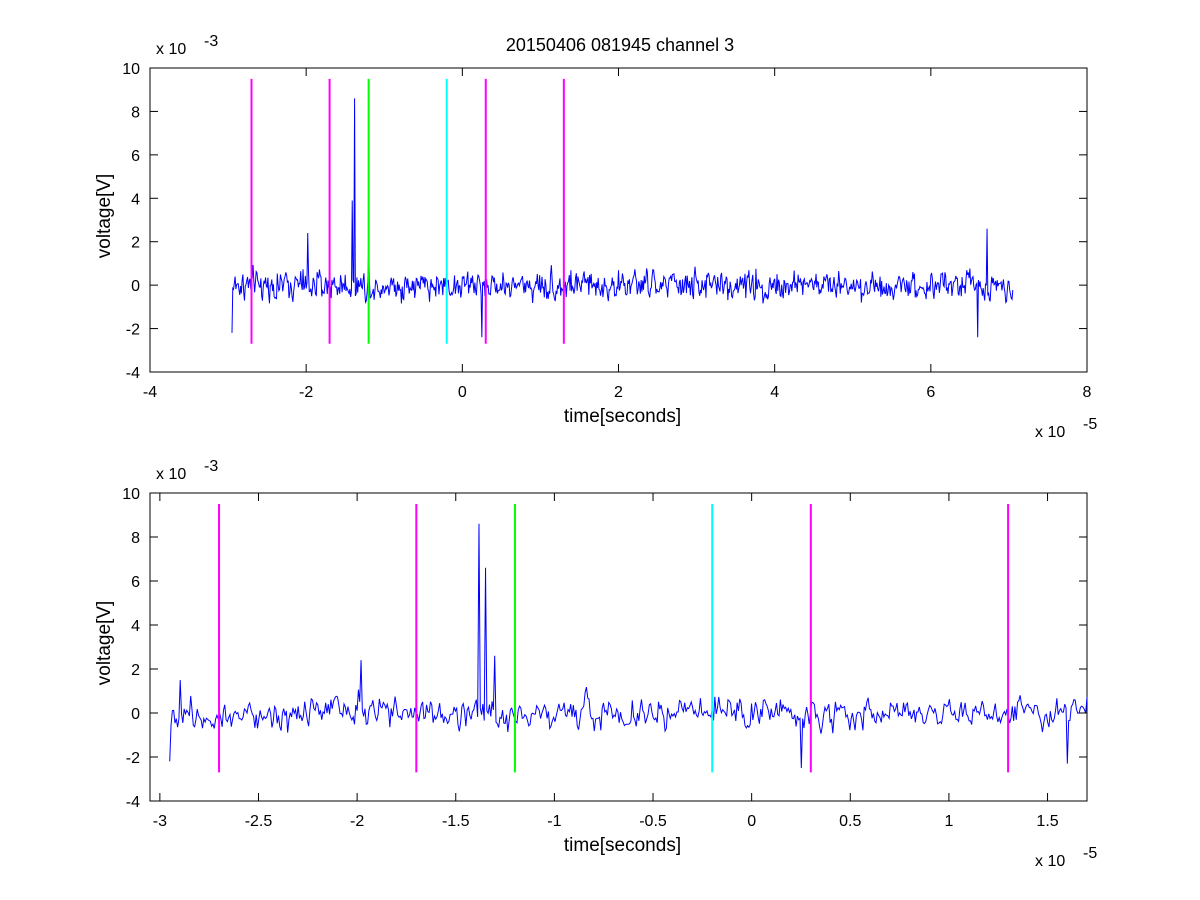  What do you see at coordinates (1047, 821) in the screenshot?
I see `x-tick-label: 1.5` at bounding box center [1047, 821].